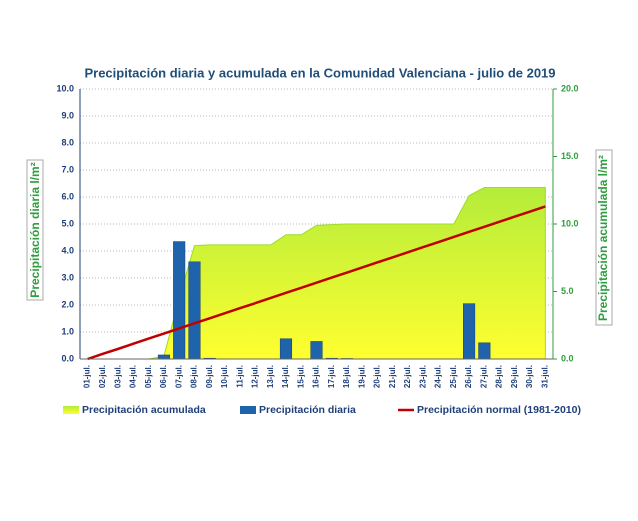 This screenshot has height=521, width=638. I want to click on x-tick-label: 23-jul., so click(422, 376).